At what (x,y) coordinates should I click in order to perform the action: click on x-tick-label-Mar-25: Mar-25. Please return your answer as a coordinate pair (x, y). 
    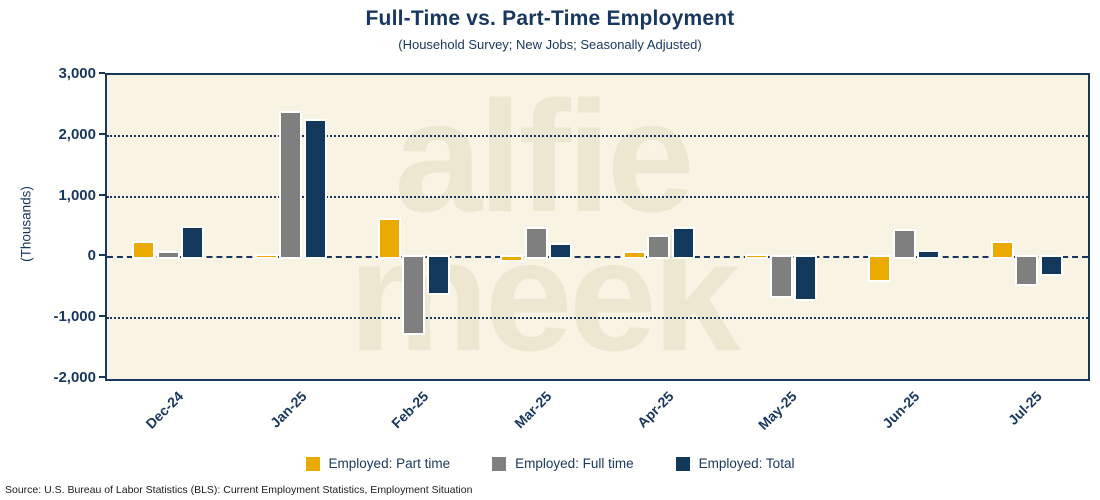
    Looking at the image, I should click on (533, 410).